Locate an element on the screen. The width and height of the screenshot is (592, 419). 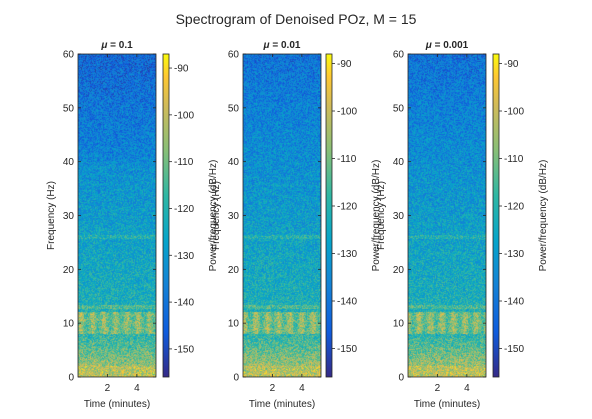
mu-value: = 0.001 is located at coordinates (450, 45).